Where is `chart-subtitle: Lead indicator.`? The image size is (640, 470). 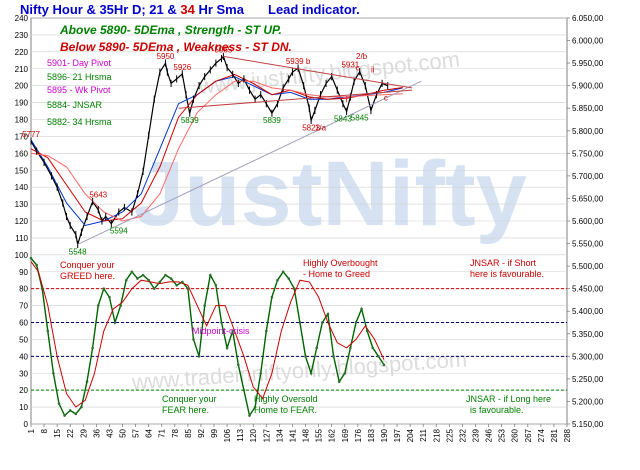 chart-subtitle: Lead indicator. is located at coordinates (314, 9).